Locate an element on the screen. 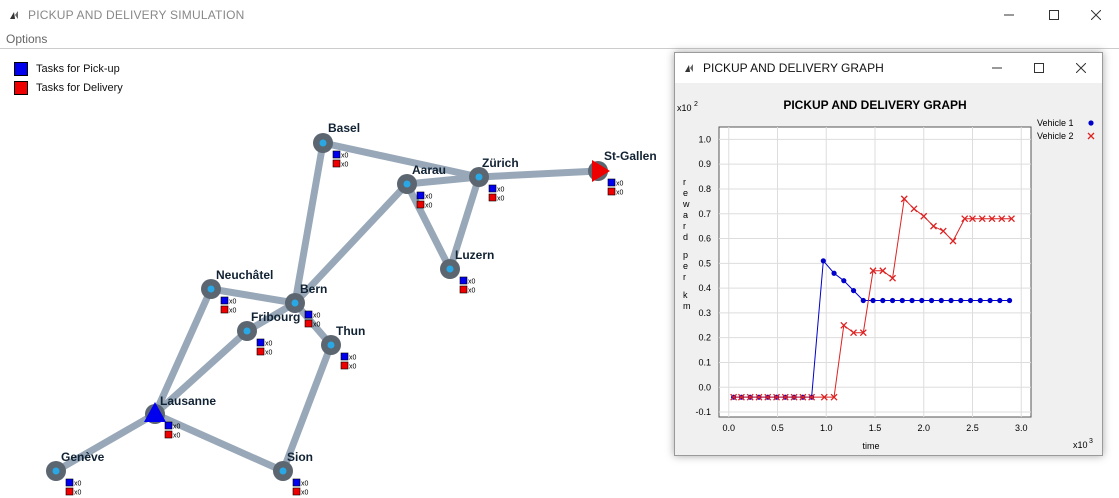 The image size is (1119, 498). city-label: Aarau is located at coordinates (429, 170).